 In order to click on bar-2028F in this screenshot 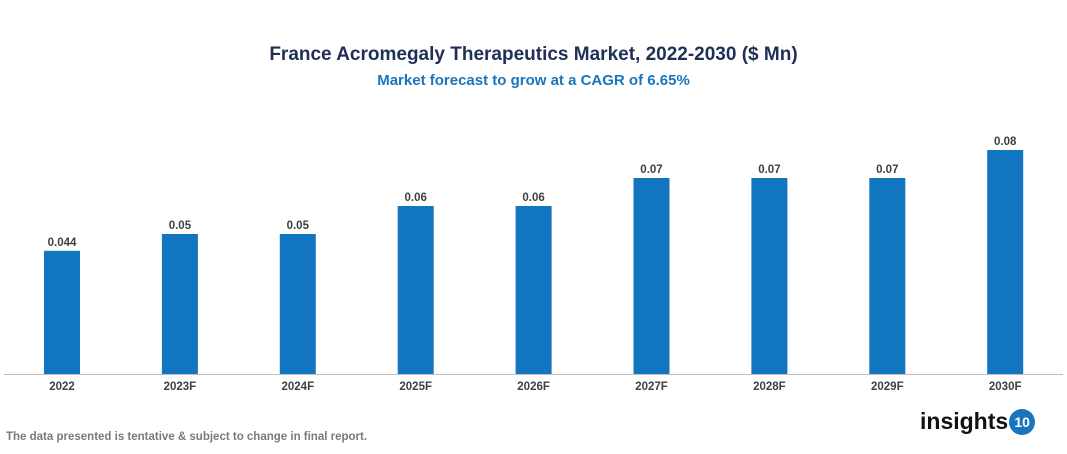, I will do `click(769, 276)`.